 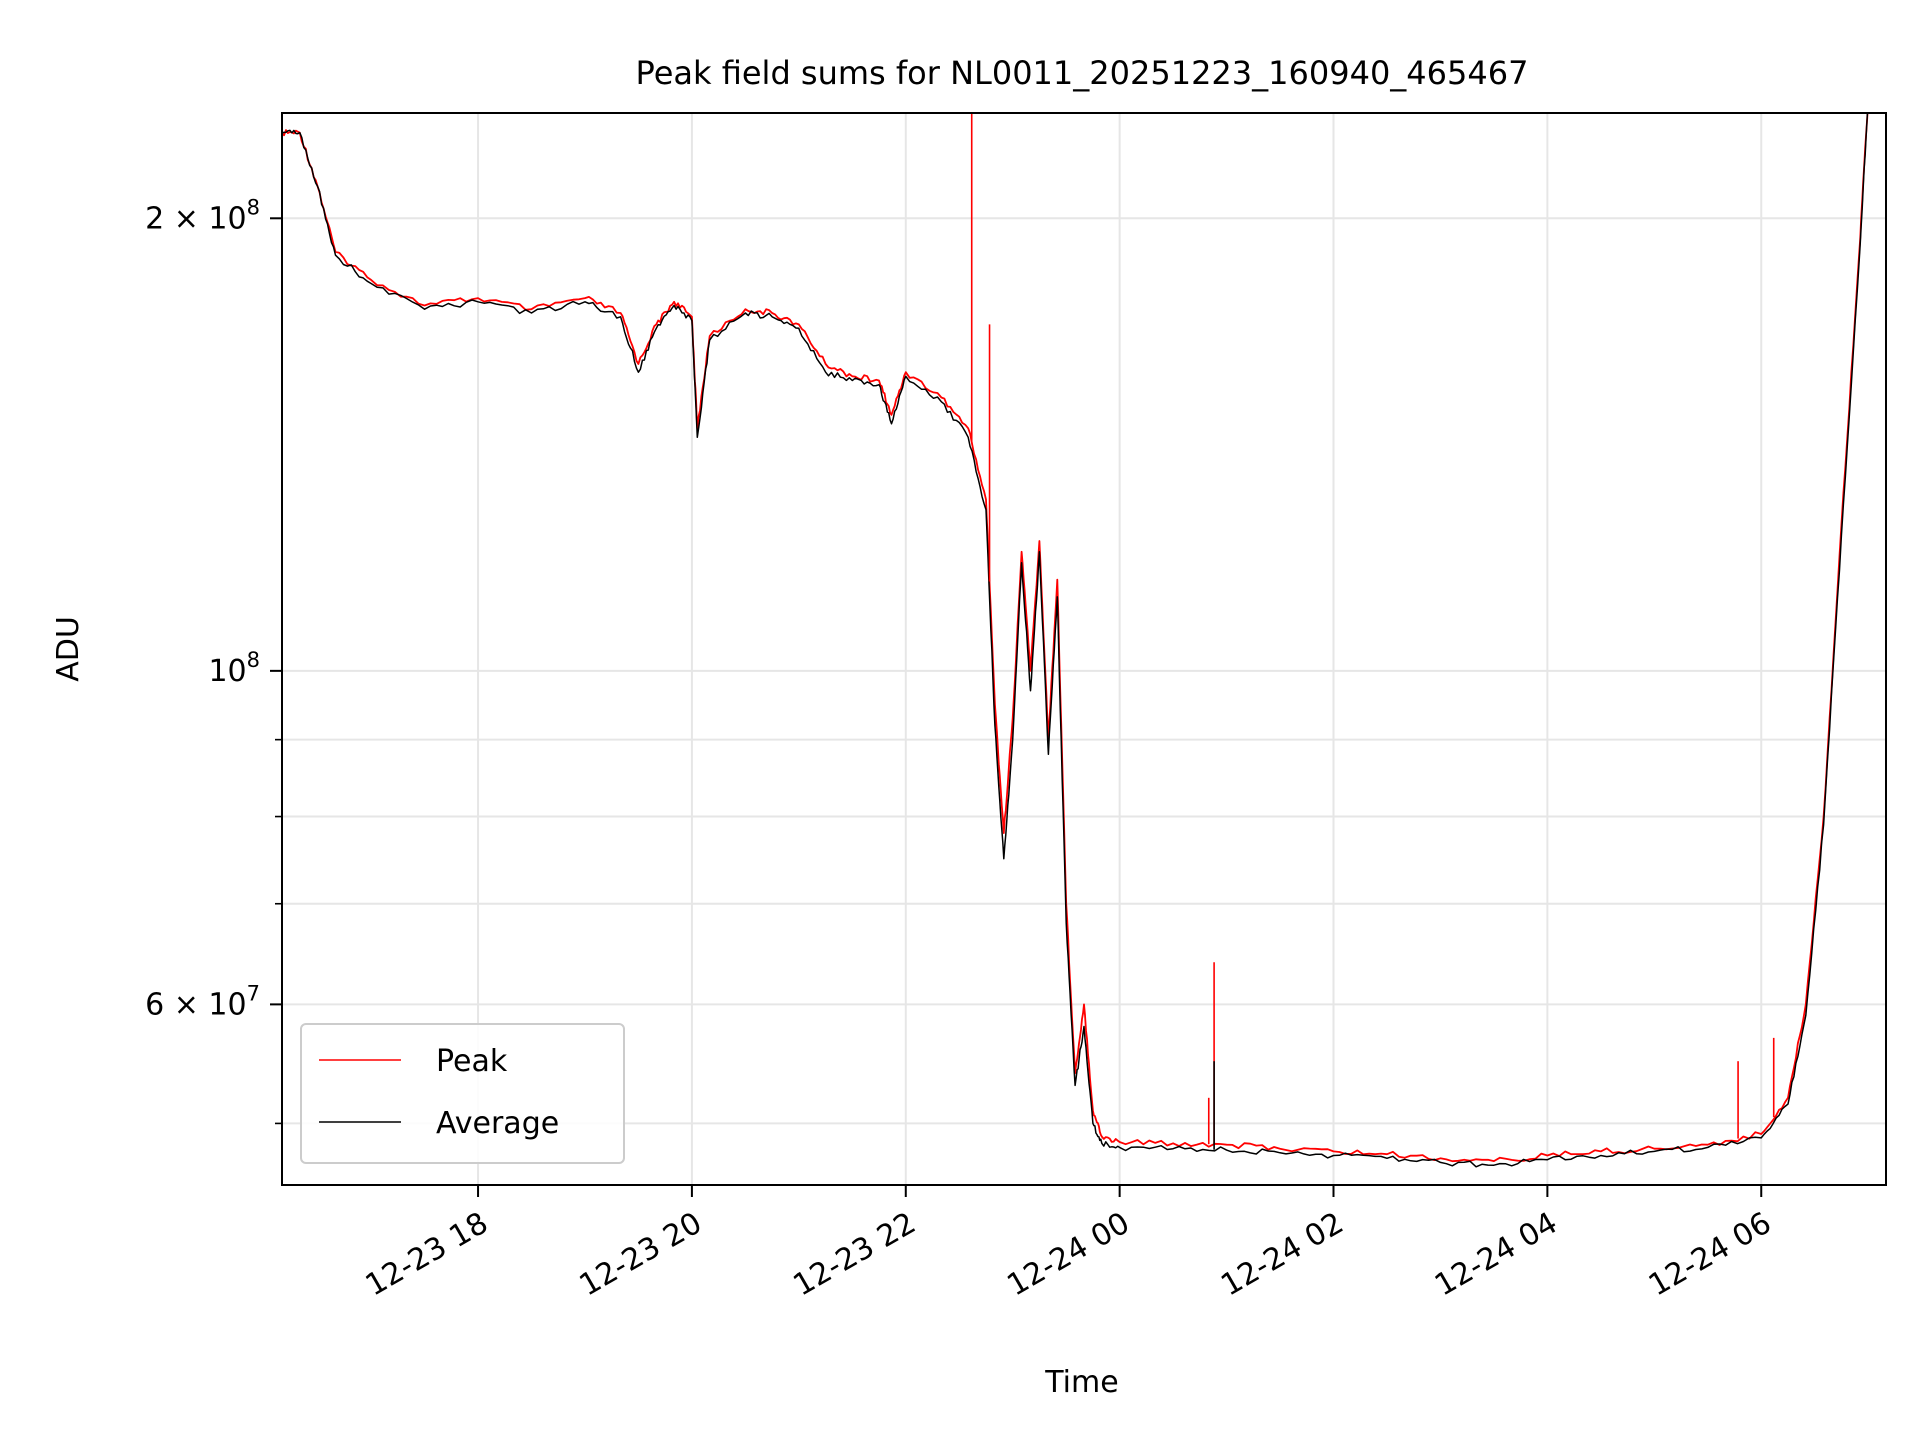 What do you see at coordinates (1081, 1382) in the screenshot?
I see `x-axis-label: Time` at bounding box center [1081, 1382].